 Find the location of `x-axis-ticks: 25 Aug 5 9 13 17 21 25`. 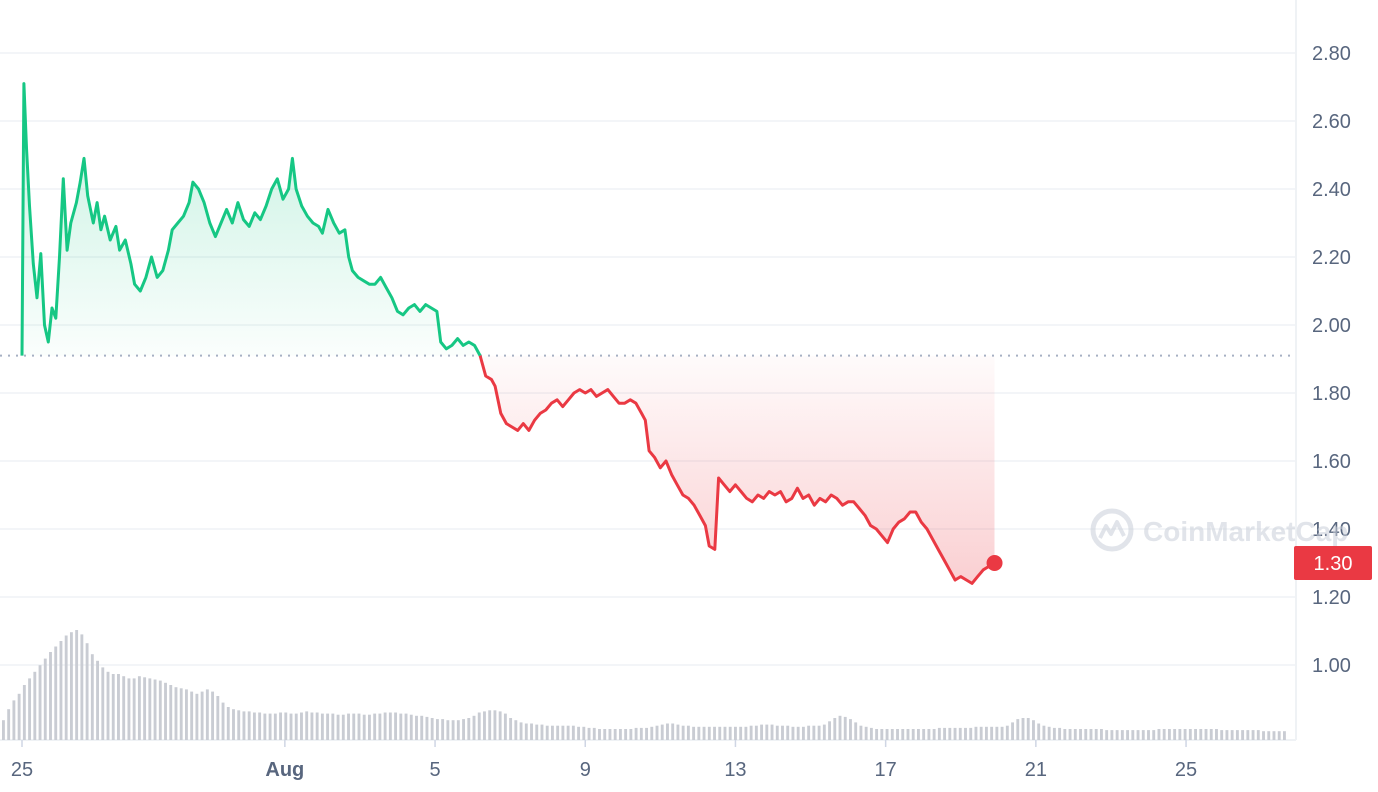

x-axis-ticks: 25 Aug 5 9 13 17 21 25 is located at coordinates (604, 760).